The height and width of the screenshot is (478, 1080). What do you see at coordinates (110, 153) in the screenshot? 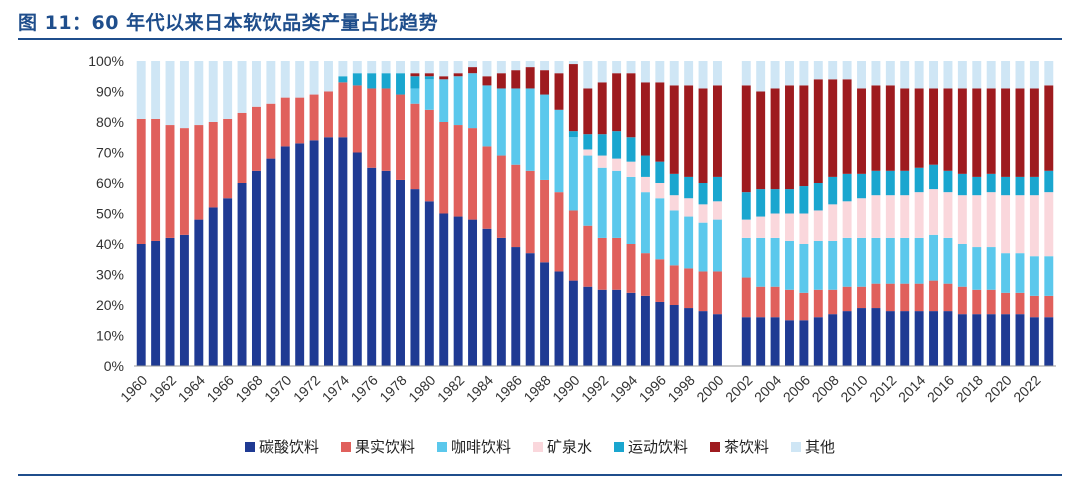
I see `y-tick-label: 70%` at bounding box center [110, 153].